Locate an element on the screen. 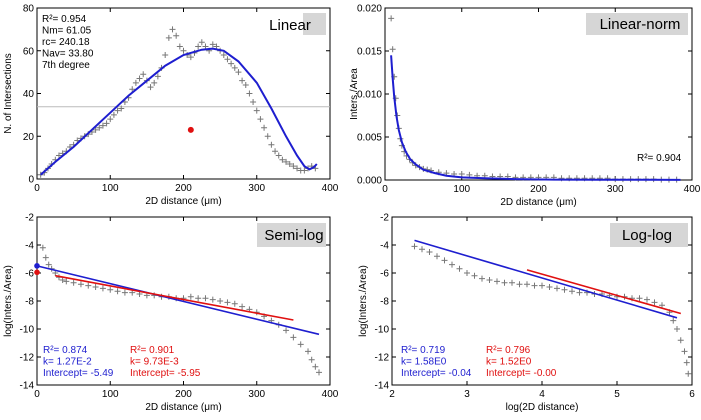 The width and height of the screenshot is (701, 420). annotation-blue: k= 1.27E-2 is located at coordinates (67, 362).